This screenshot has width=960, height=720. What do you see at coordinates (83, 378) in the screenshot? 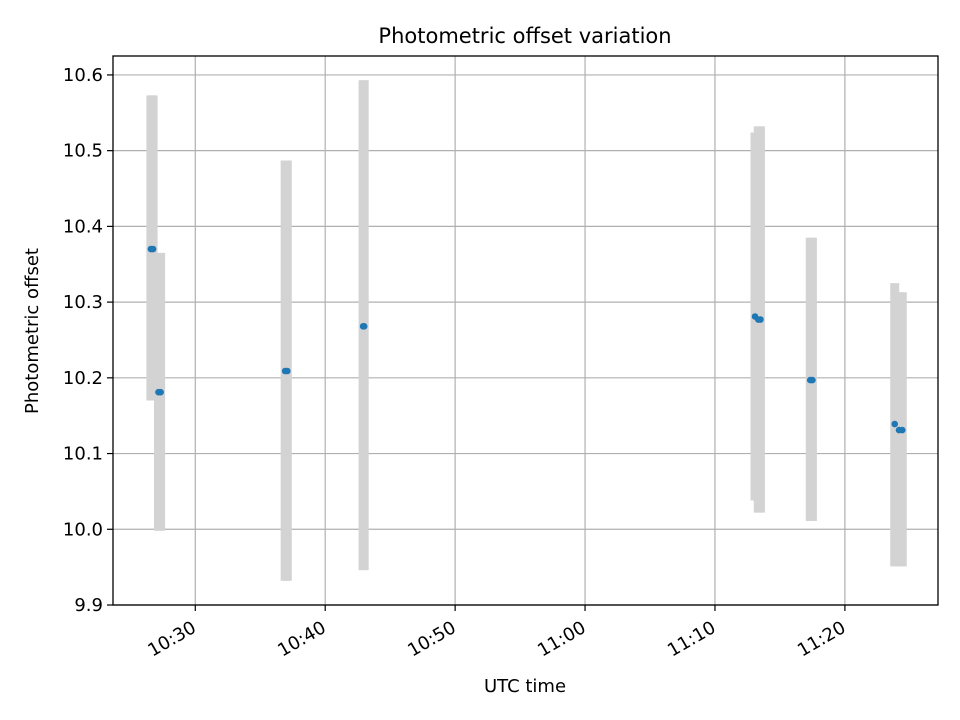
I see `y-tick-label: 10.2` at bounding box center [83, 378].